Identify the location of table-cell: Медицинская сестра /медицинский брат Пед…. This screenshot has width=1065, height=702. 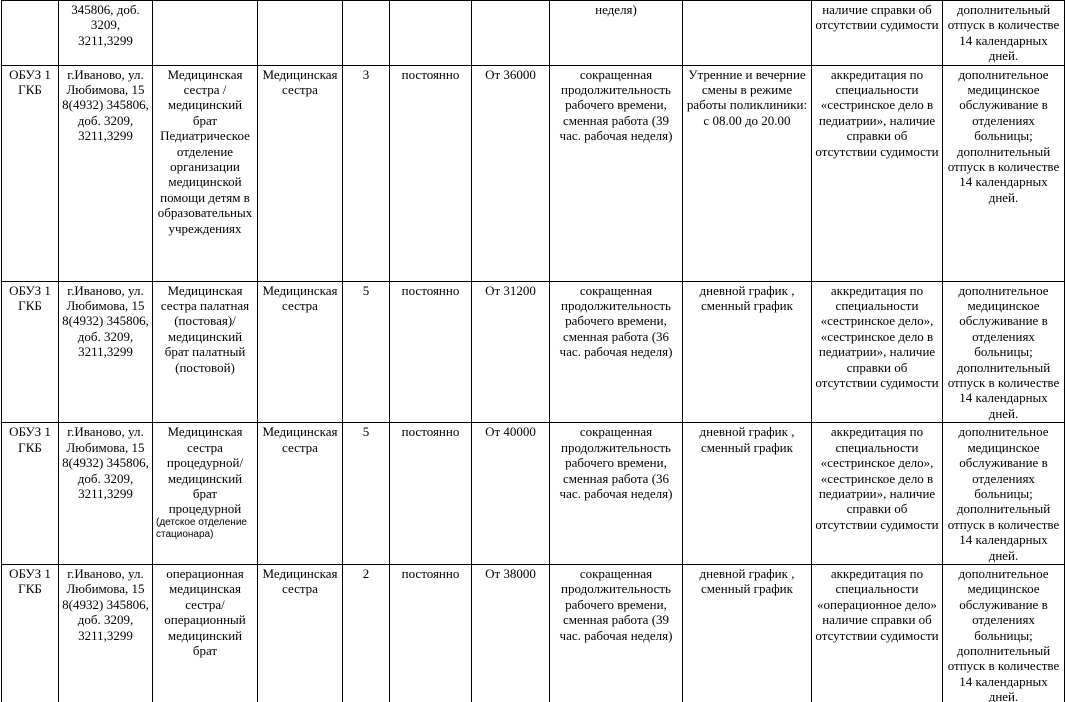
(205, 173).